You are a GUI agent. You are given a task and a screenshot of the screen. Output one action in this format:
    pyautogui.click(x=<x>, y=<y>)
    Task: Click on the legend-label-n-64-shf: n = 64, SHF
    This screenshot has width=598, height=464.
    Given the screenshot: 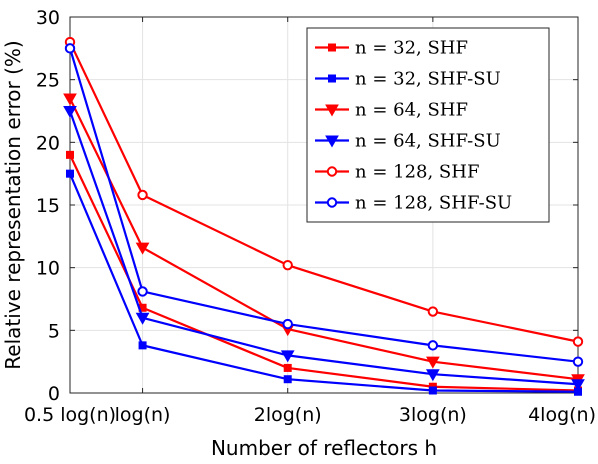 What is the action you would take?
    pyautogui.click(x=411, y=110)
    